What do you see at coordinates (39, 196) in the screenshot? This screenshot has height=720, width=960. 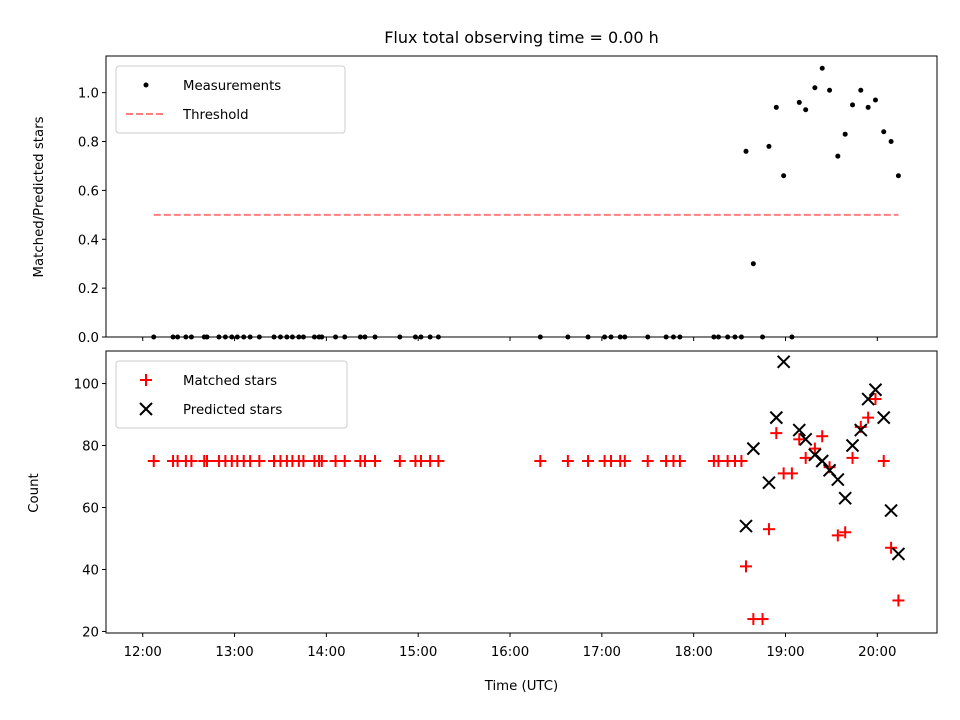 I see `top-y-axis-label: Matched/Predicted stars` at bounding box center [39, 196].